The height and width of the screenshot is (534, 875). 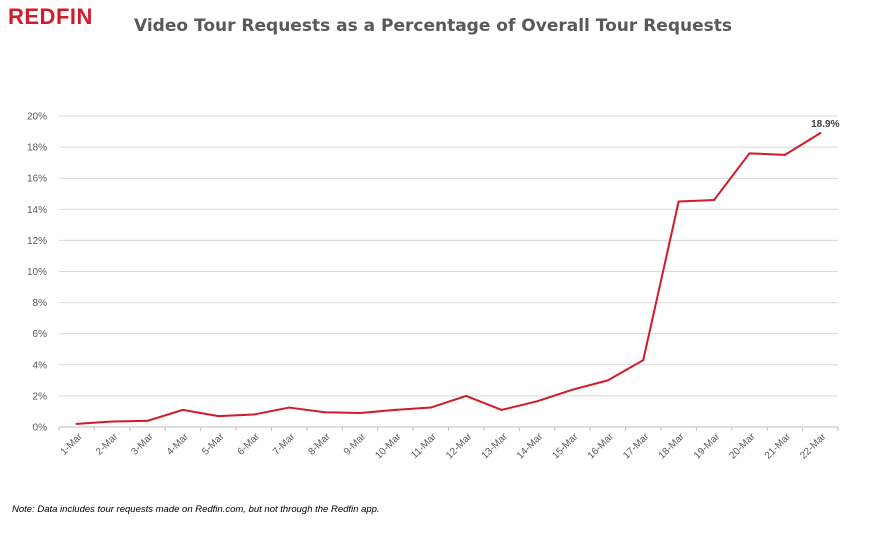 I want to click on y-tick-label: 10%, so click(x=37, y=272).